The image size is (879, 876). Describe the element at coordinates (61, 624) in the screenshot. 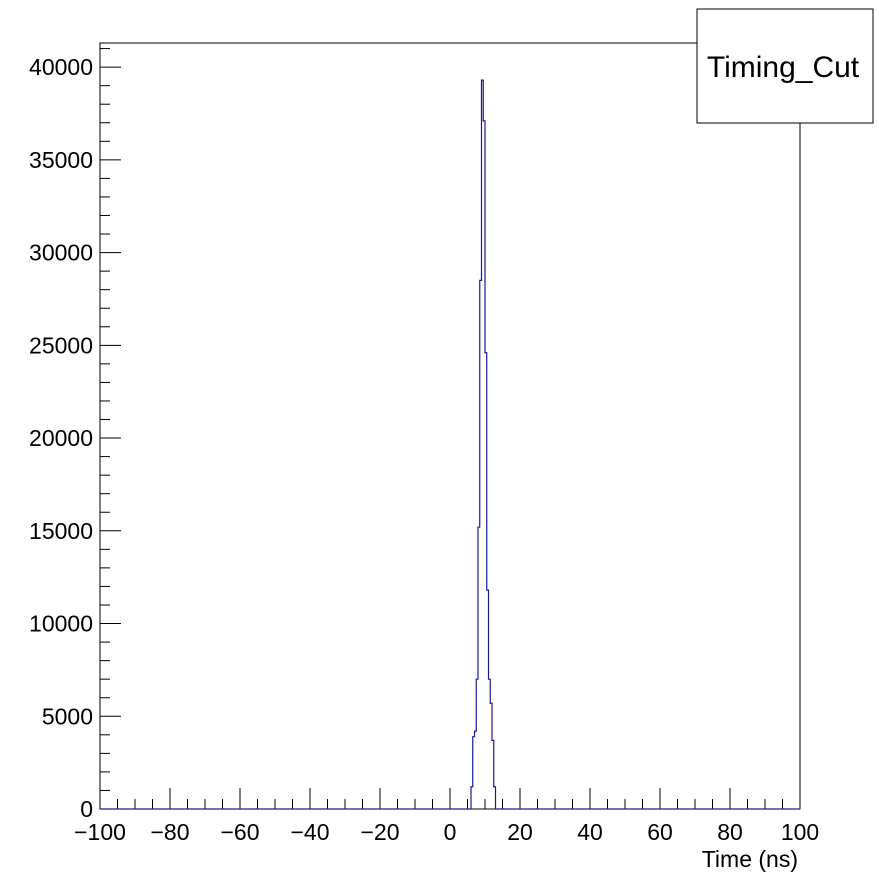

I see `y-tick-label: 10000` at that location.